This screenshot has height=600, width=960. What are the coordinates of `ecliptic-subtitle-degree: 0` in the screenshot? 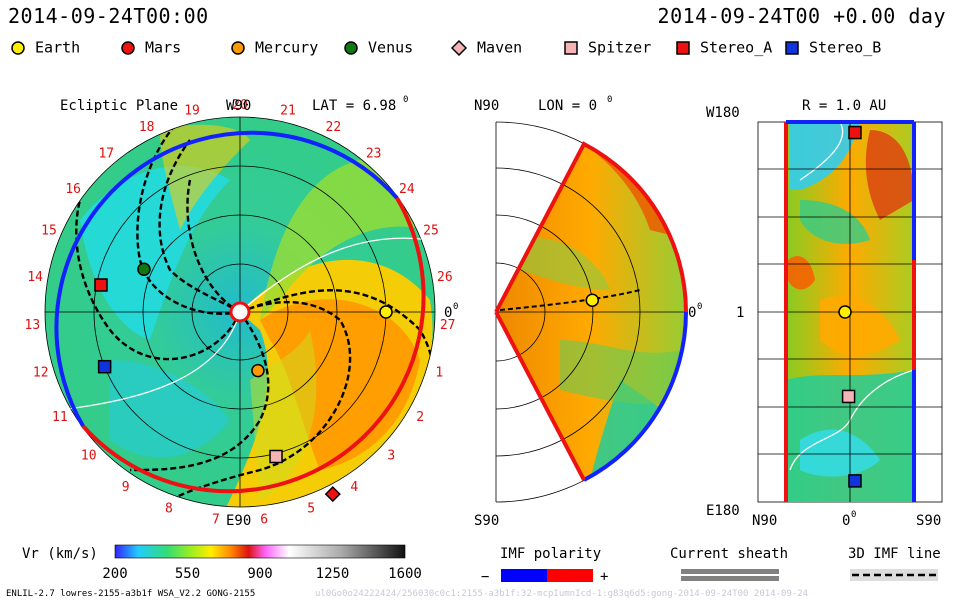 It's located at (405, 100).